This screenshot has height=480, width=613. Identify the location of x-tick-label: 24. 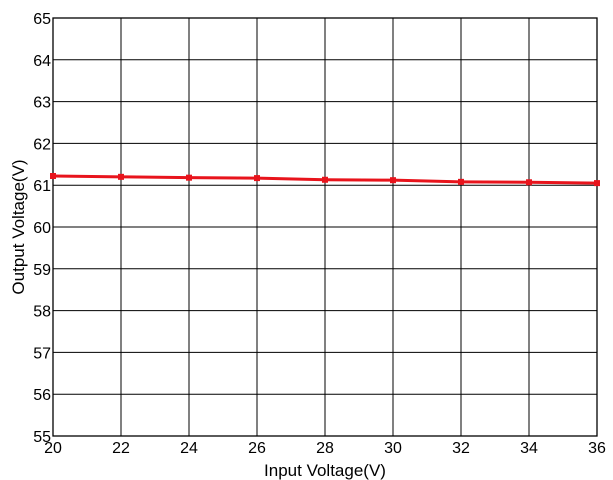
(189, 448).